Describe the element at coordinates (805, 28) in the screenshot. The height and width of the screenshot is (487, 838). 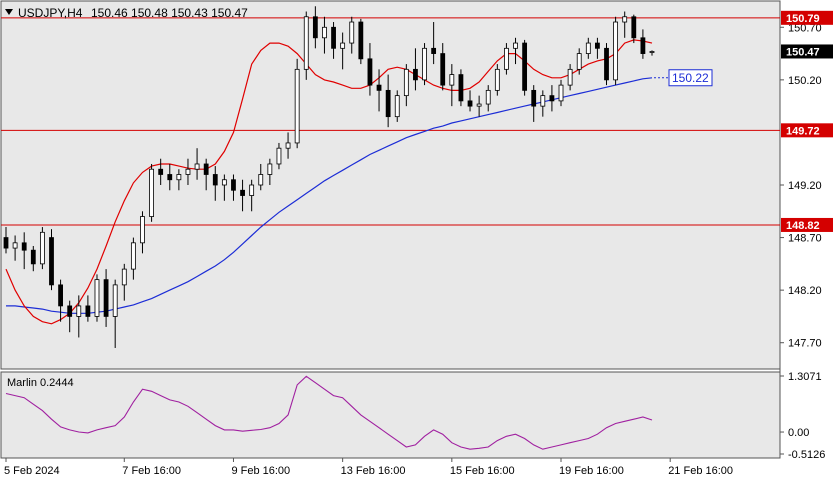
I see `y-tick-label: 150.70` at that location.